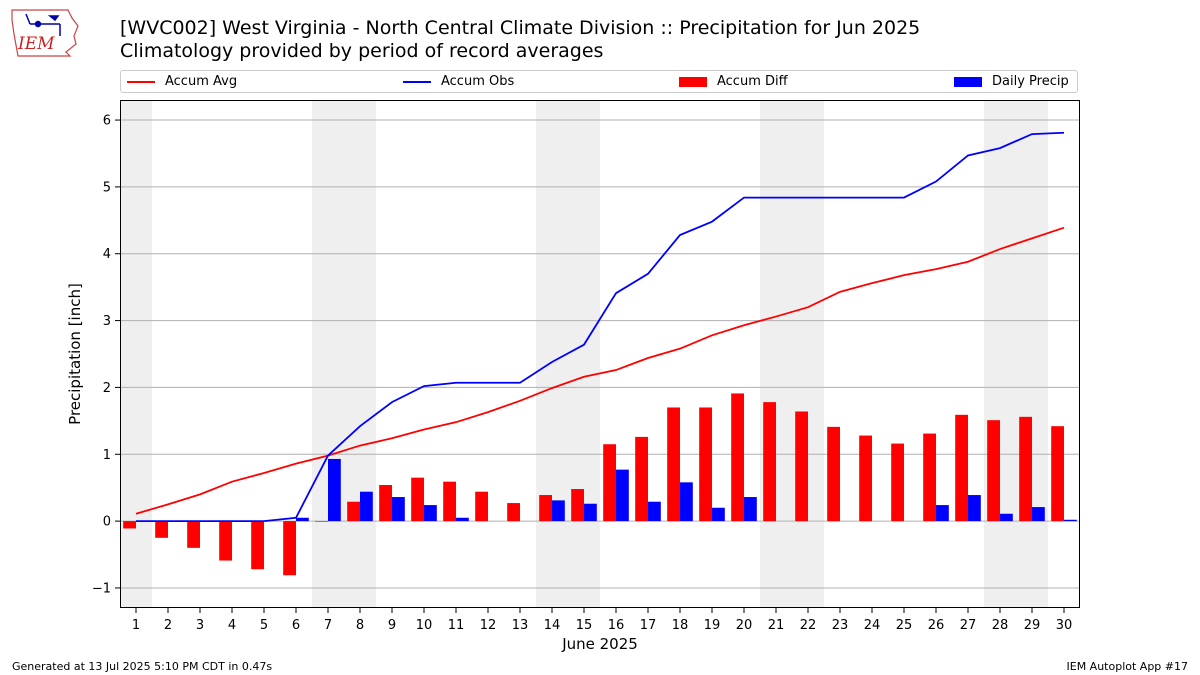  I want to click on x-tick-label-1: 1, so click(136, 625).